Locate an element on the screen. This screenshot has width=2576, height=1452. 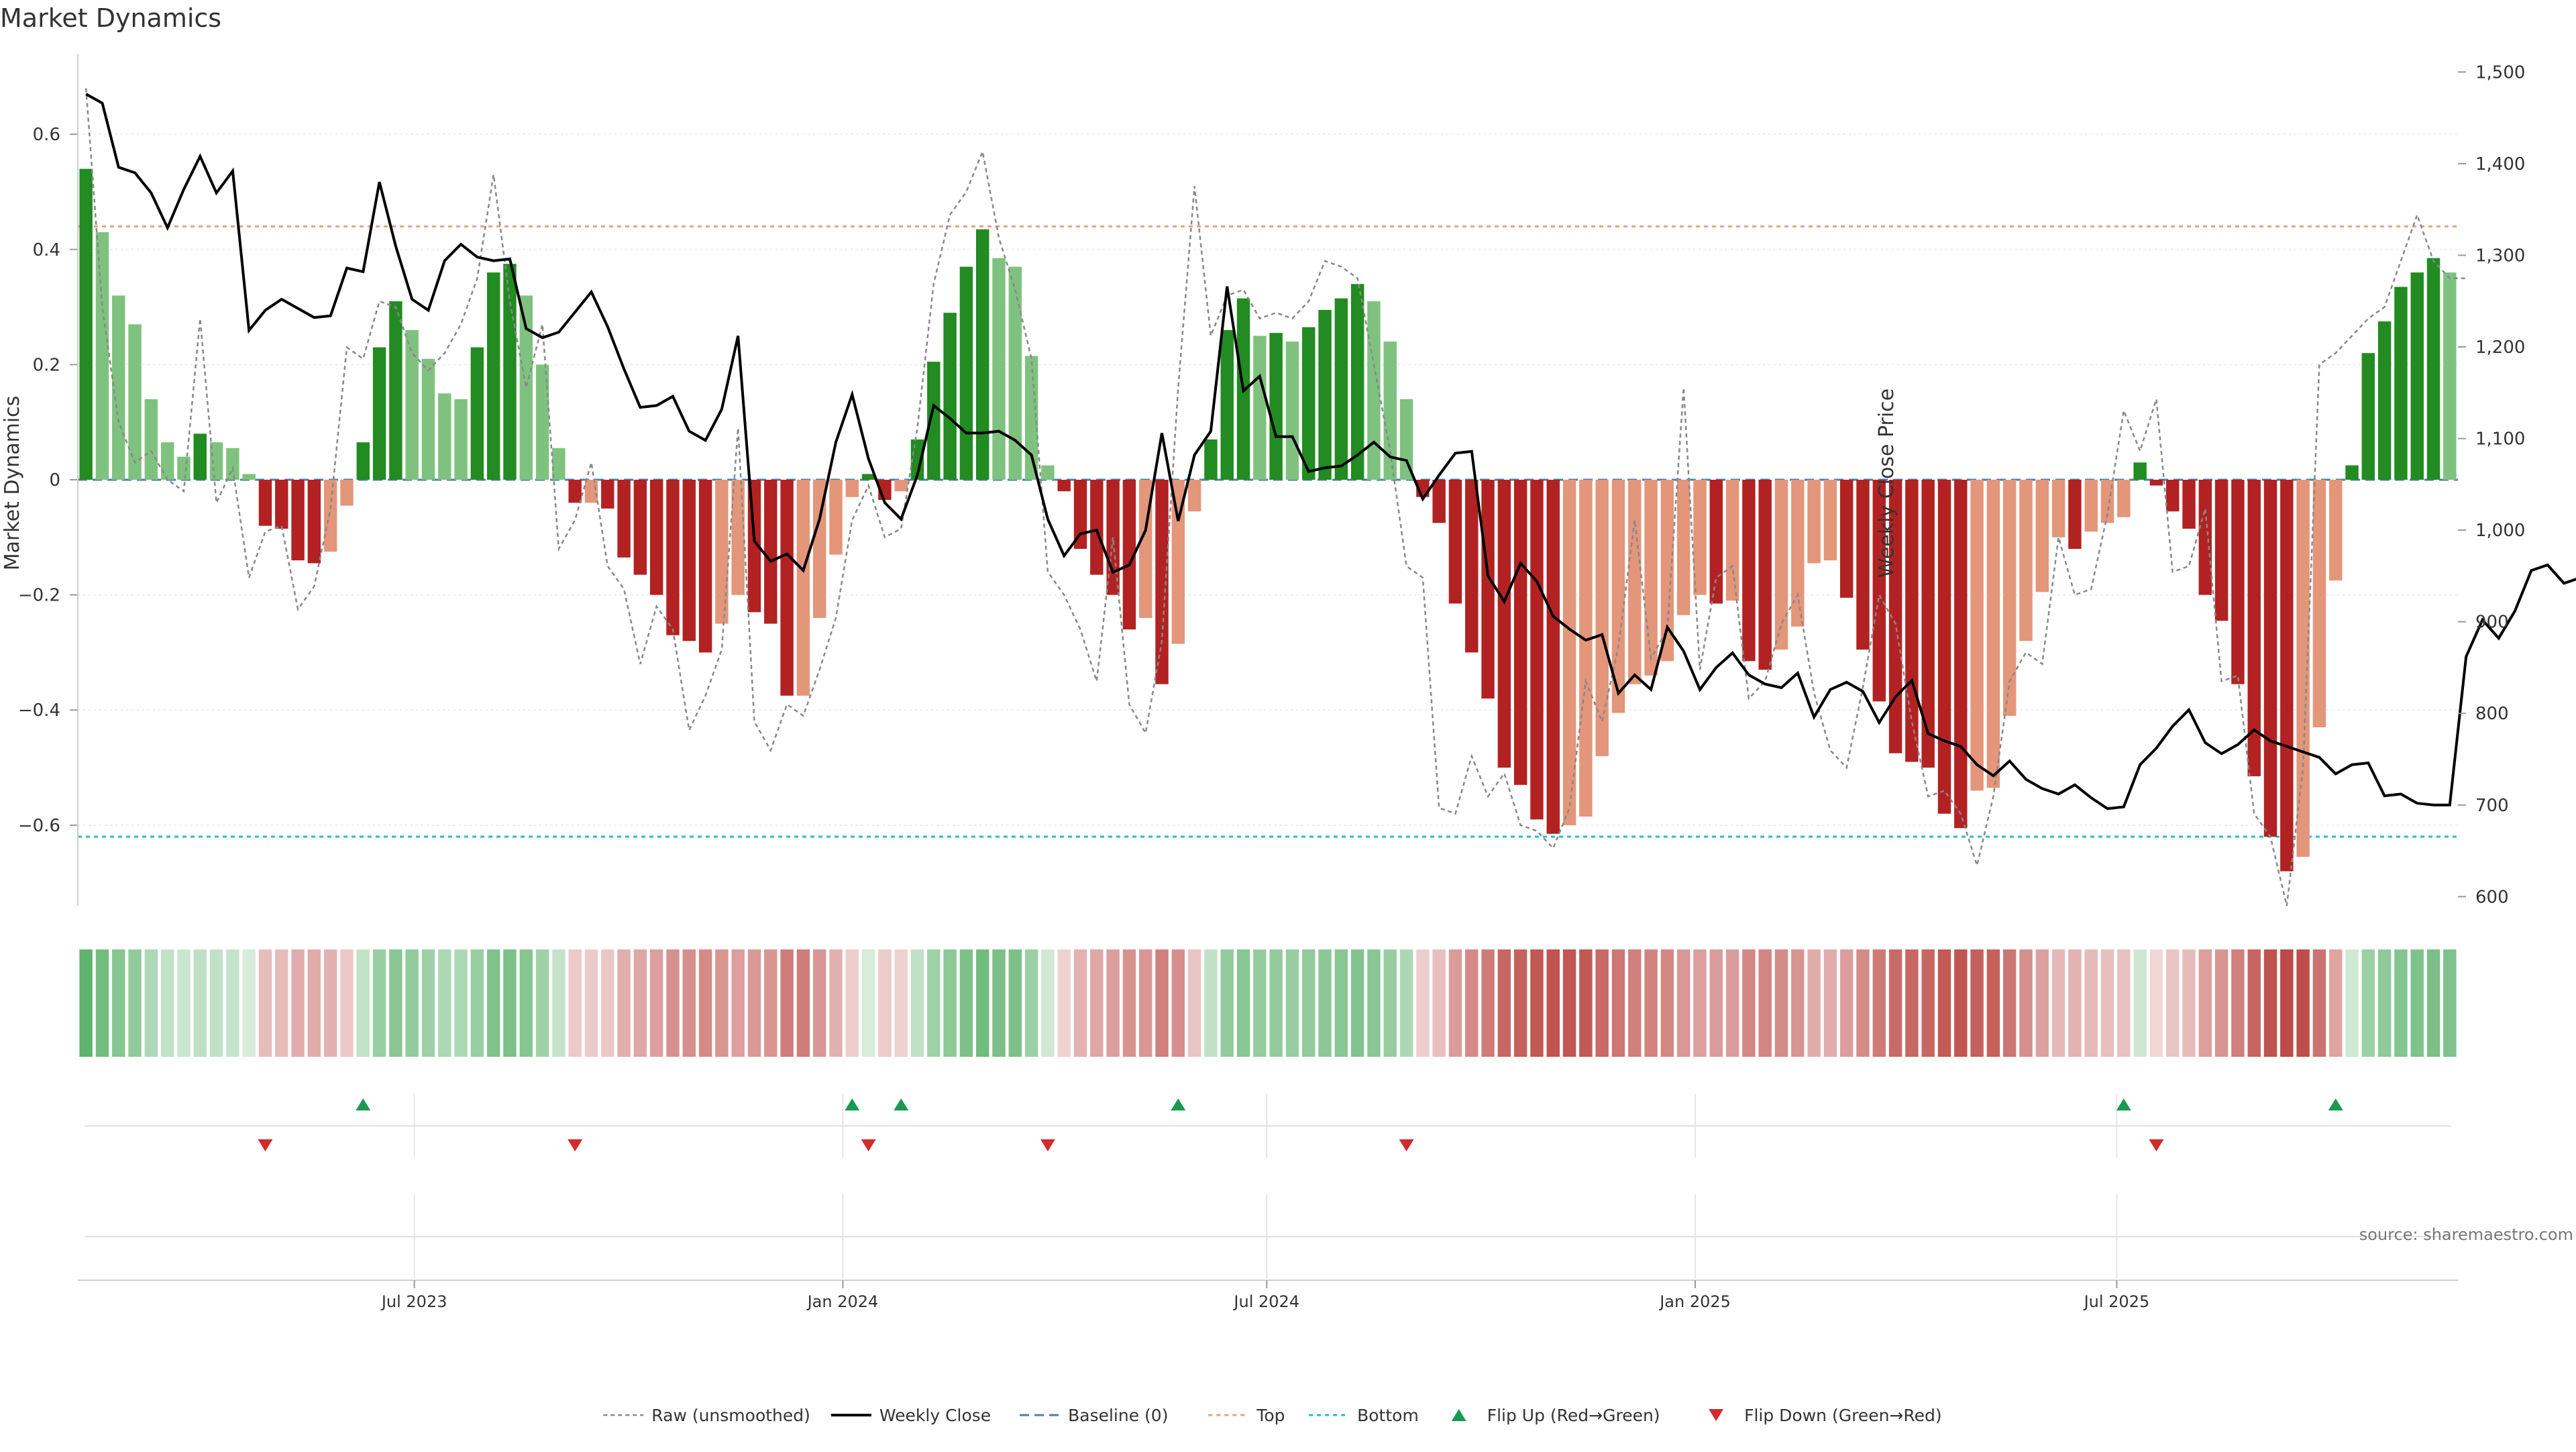
x-tick-label: Jan 2025 is located at coordinates (1694, 1302).